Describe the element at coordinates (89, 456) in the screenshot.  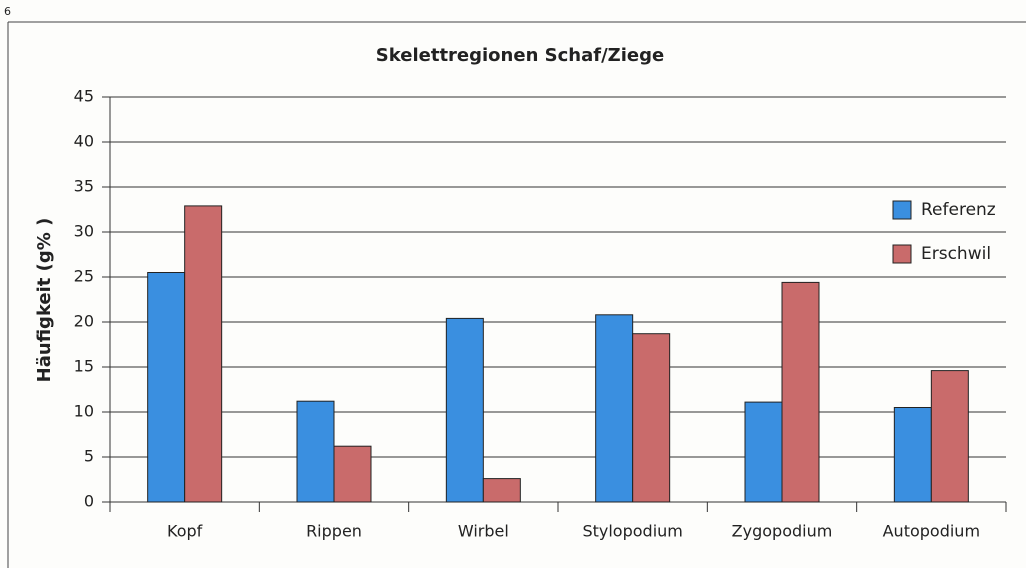
I see `y-tick-label: 5` at that location.